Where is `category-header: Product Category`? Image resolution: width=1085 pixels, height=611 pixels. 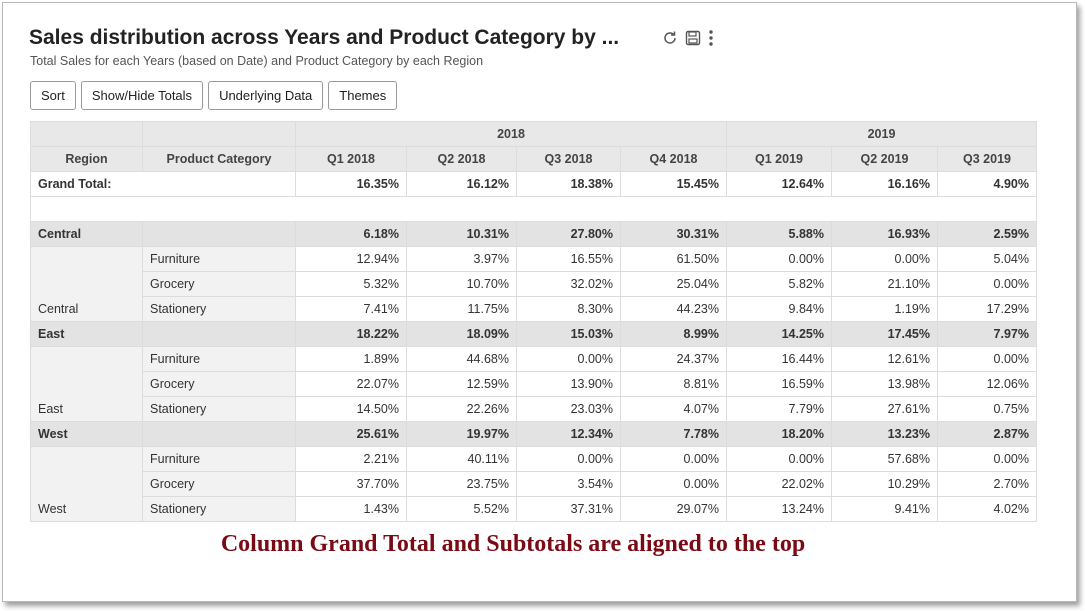
category-header: Product Category is located at coordinates (219, 159).